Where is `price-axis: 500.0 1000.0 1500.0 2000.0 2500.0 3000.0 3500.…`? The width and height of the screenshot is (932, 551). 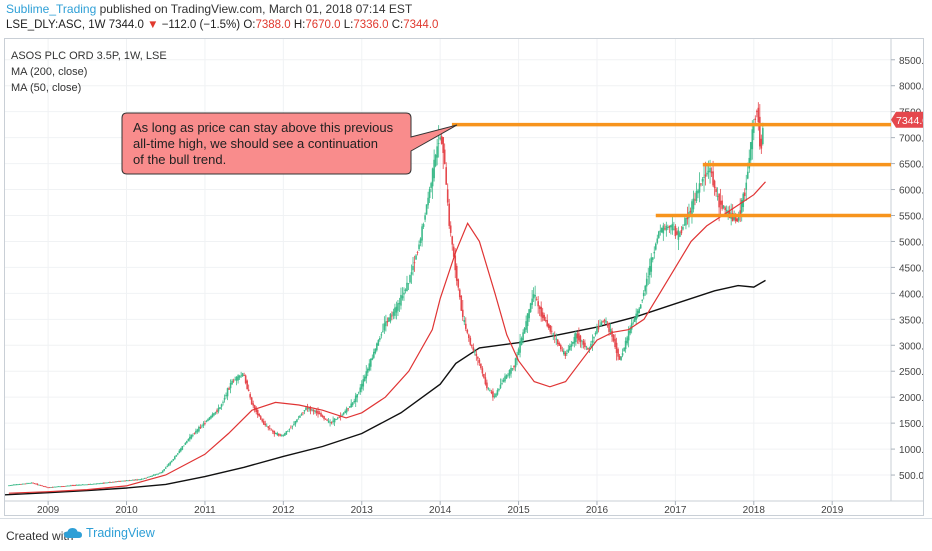 price-axis: 500.0 1000.0 1500.0 2000.0 2500.0 3000.0 3500.… is located at coordinates (910, 269).